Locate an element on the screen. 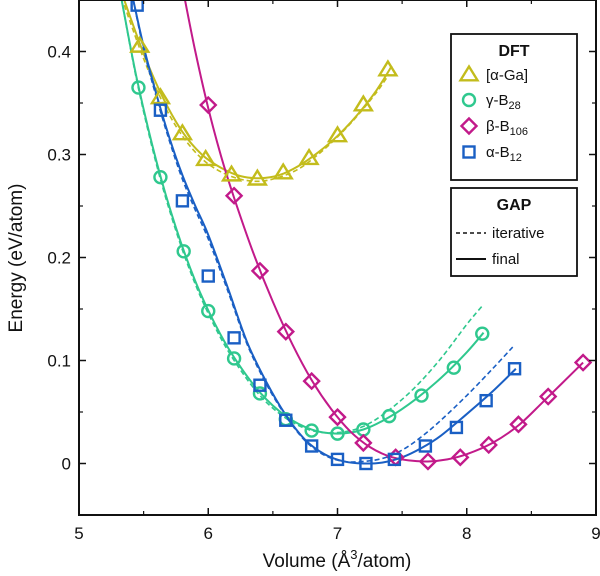 Image resolution: width=600 pixels, height=576 pixels. curve-final-ga is located at coordinates (258, 90).